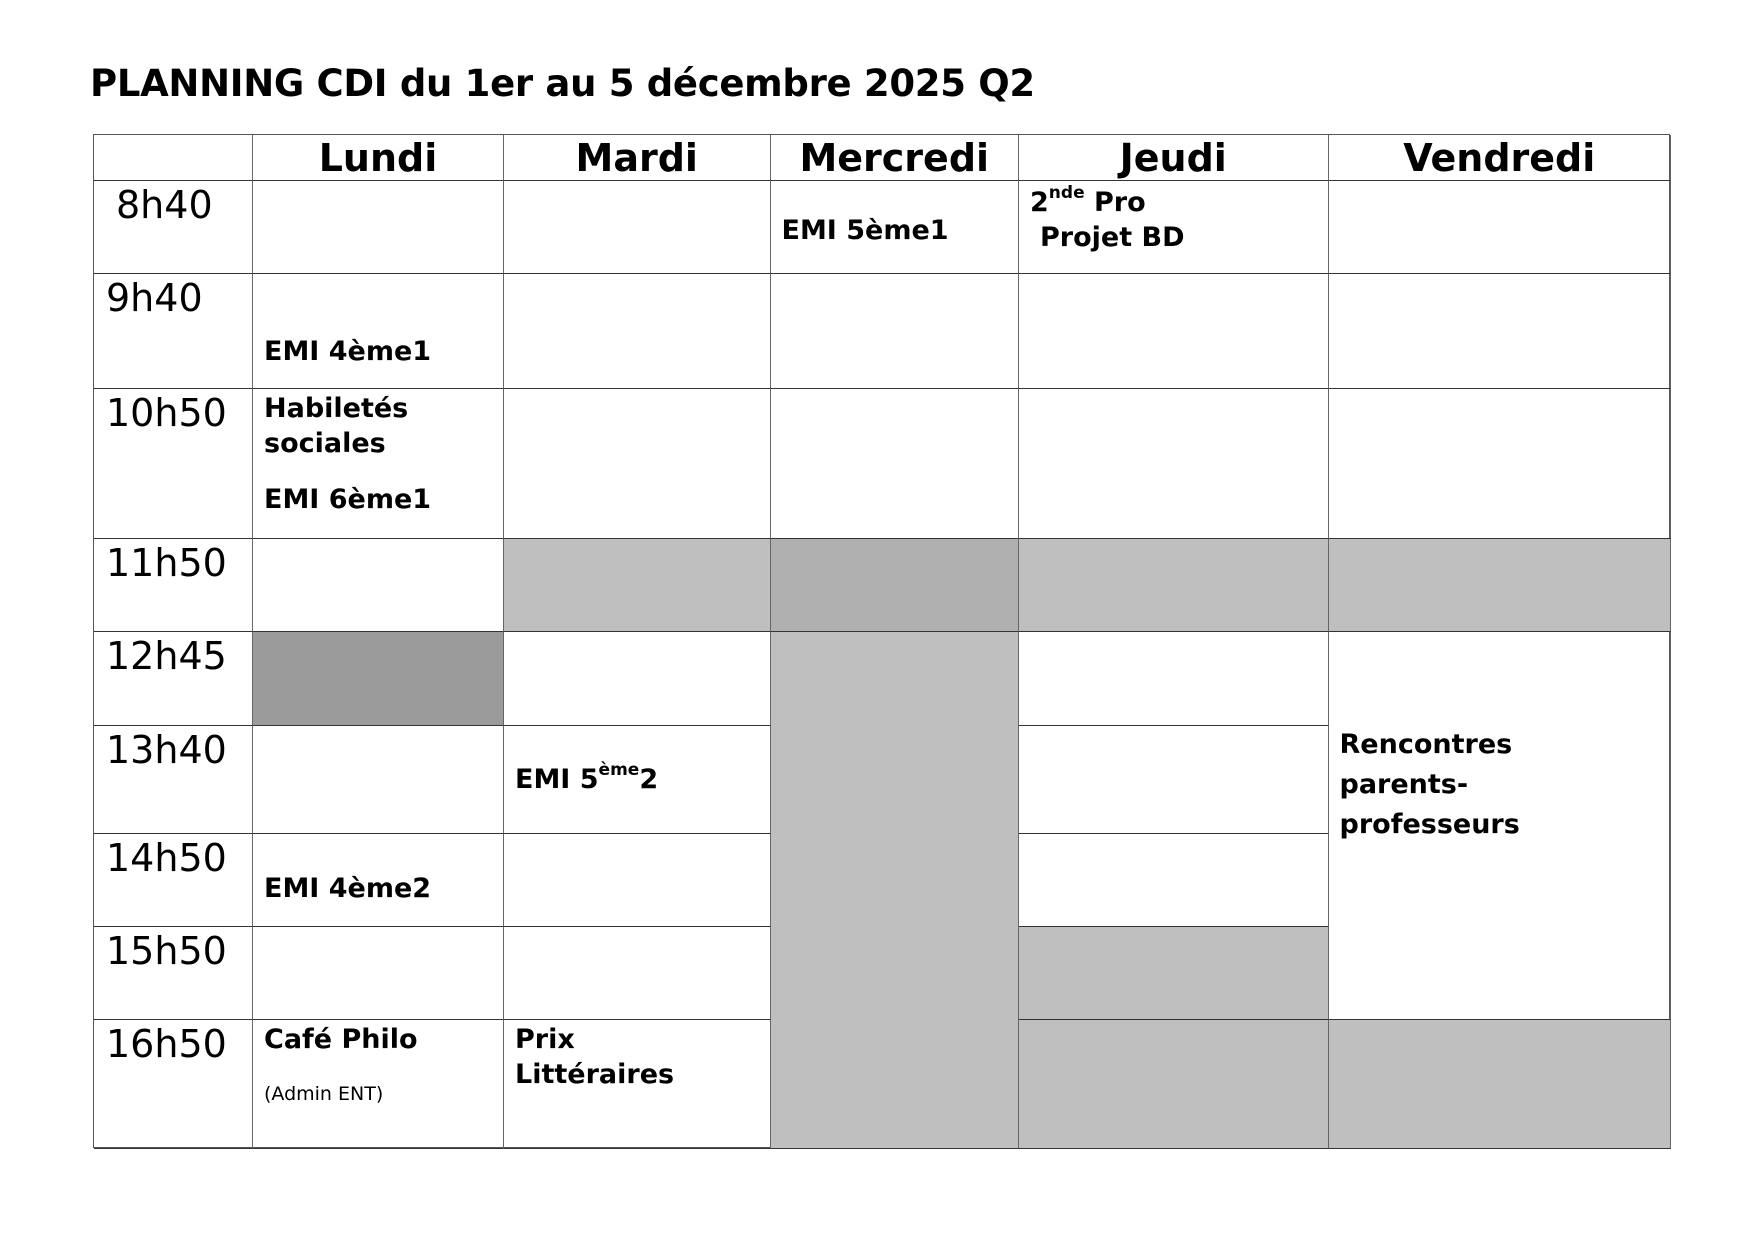 The height and width of the screenshot is (1241, 1755). I want to click on event-label: EMI 5ème1, so click(865, 230).